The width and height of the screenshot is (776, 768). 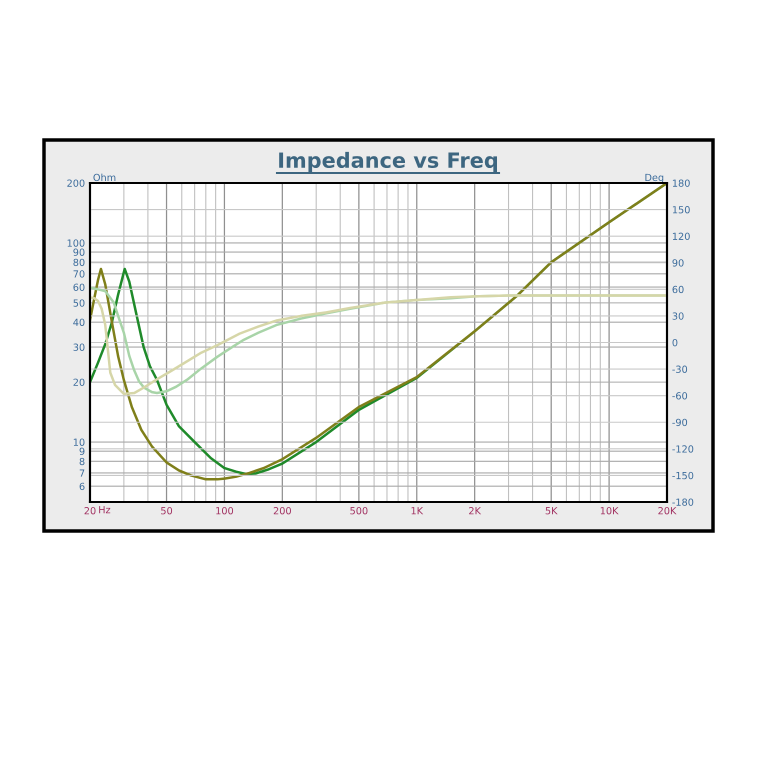 I want to click on x-tick-label: 2K, so click(x=475, y=510).